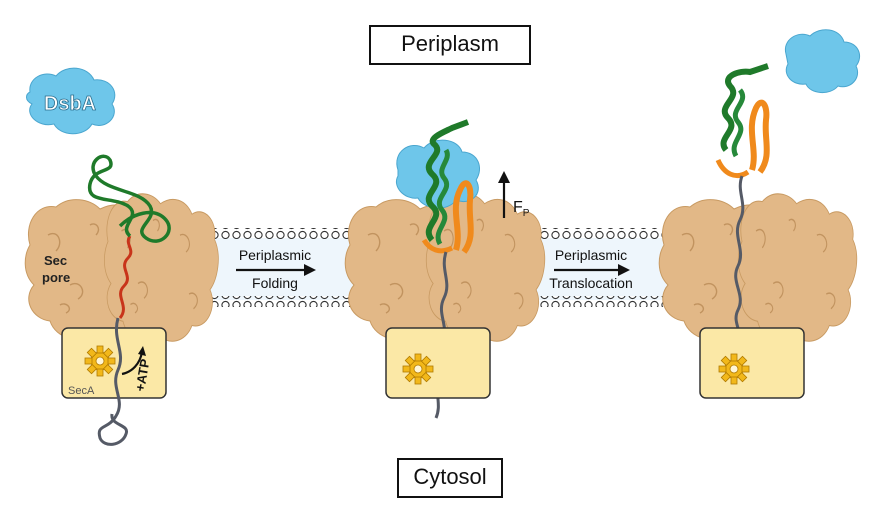  I want to click on sec-pore-label-line1: Sec, so click(55, 260).